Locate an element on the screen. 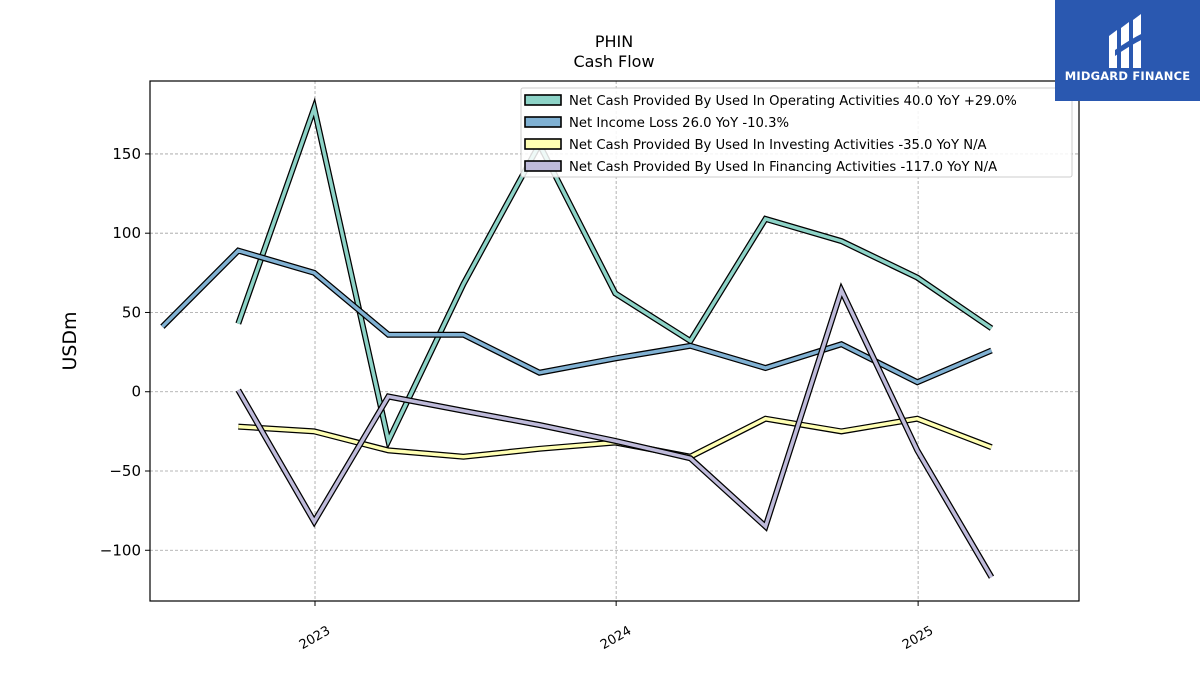 The image size is (1200, 675). y-tick-label: 150 is located at coordinates (126, 154).